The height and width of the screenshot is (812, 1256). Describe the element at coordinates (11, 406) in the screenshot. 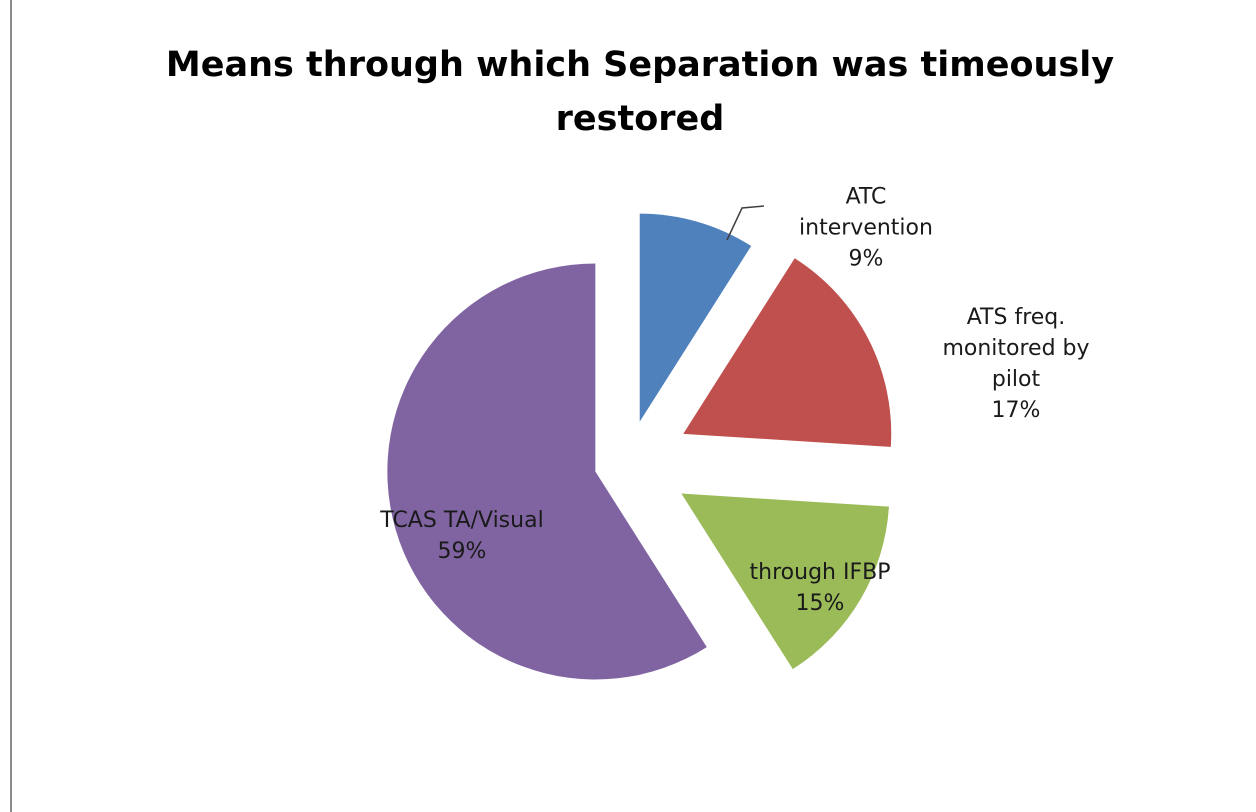

I see `frame-edge` at that location.